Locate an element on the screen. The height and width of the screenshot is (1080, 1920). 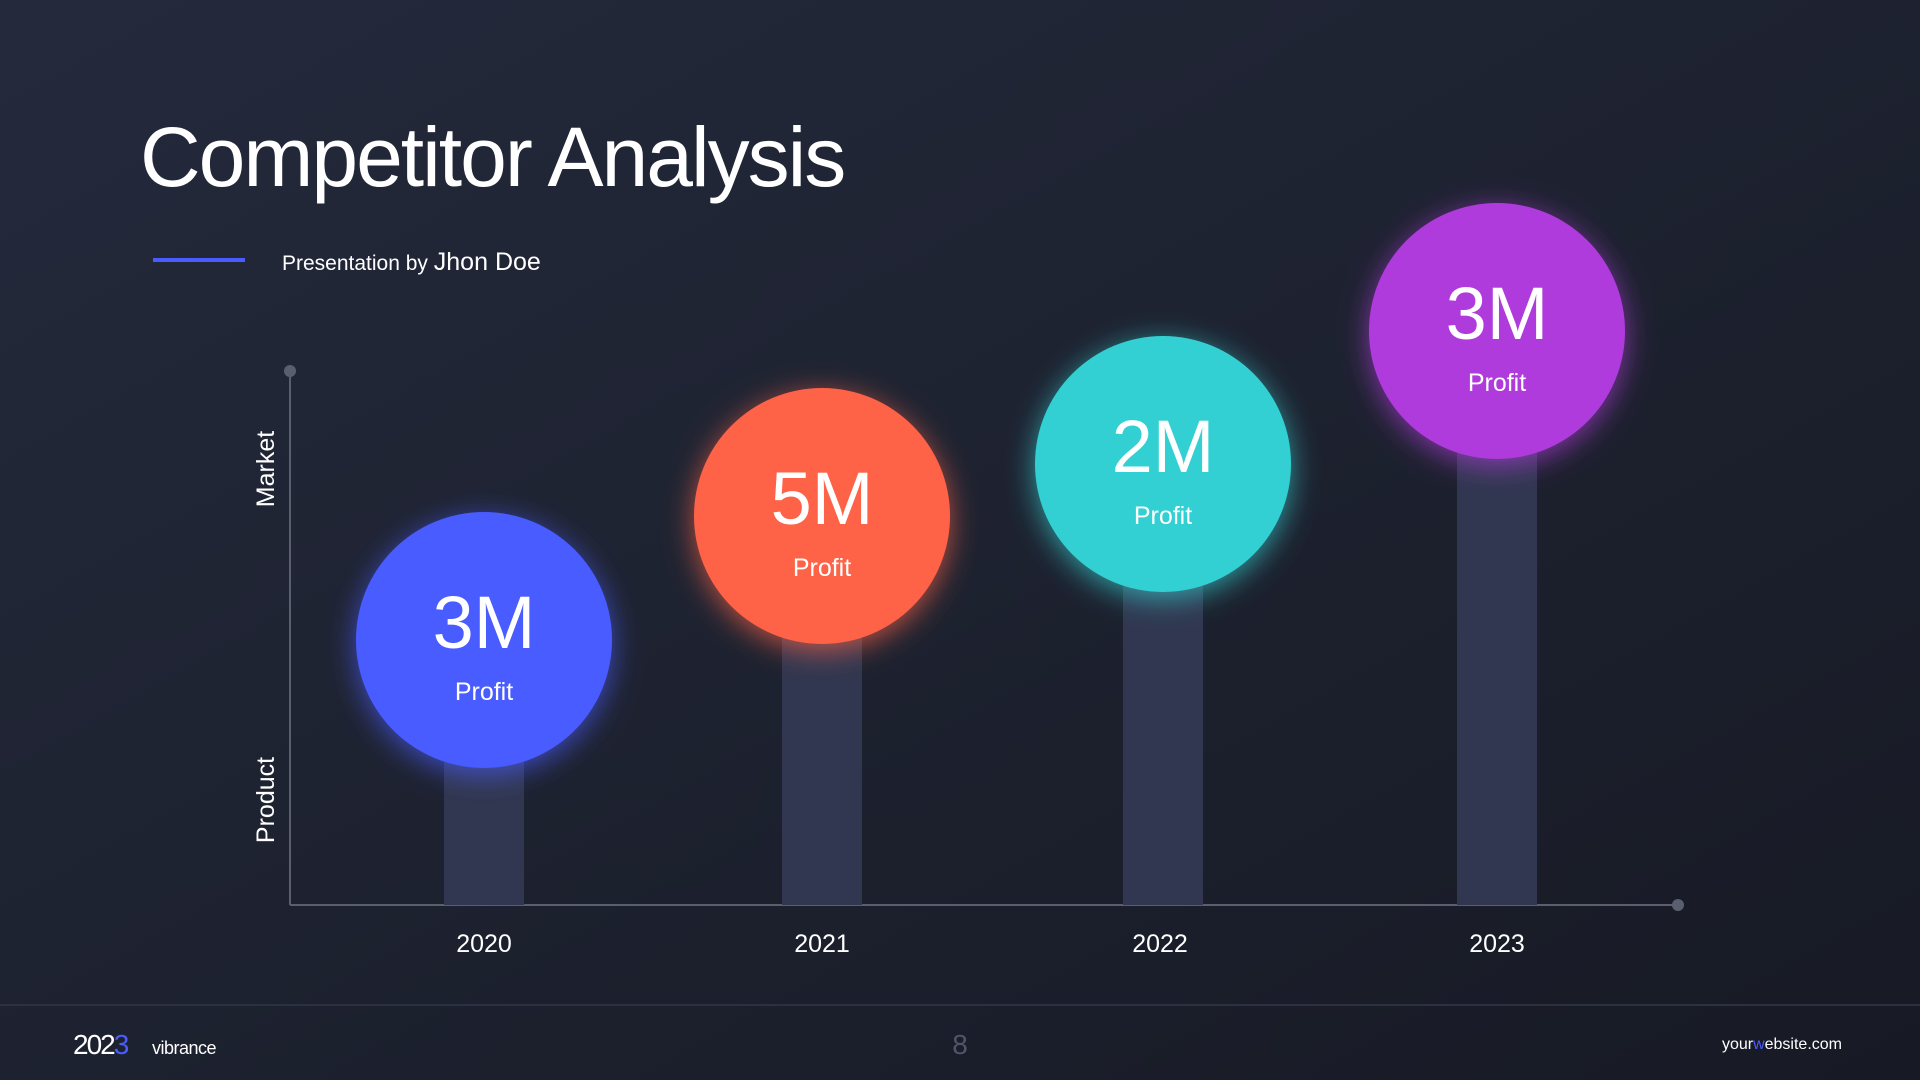
author: Jhon Doe is located at coordinates (487, 262).